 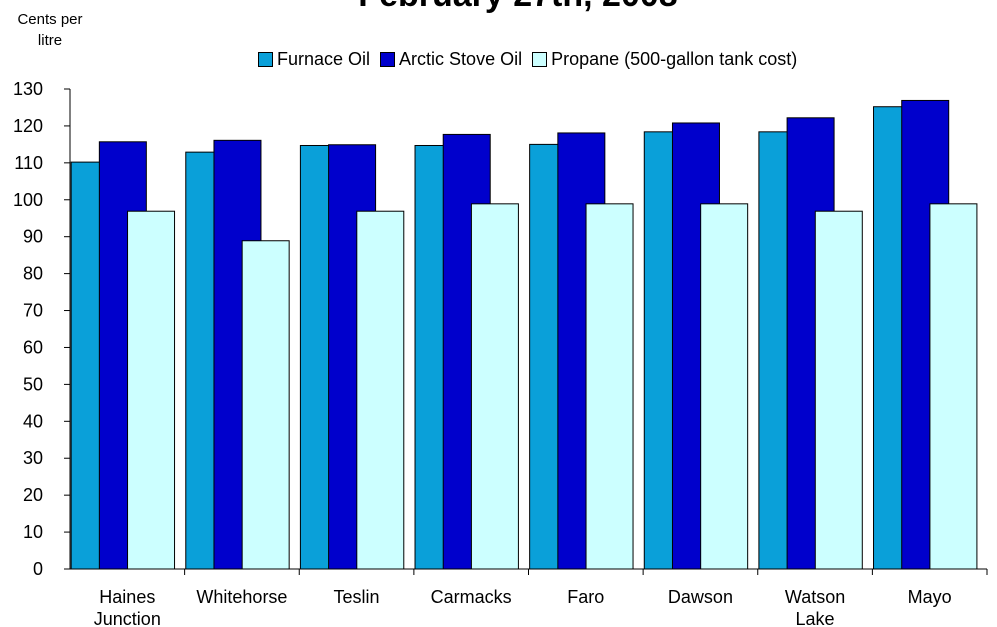 I want to click on legend-swatch-arctic-stove-oil, so click(x=388, y=59).